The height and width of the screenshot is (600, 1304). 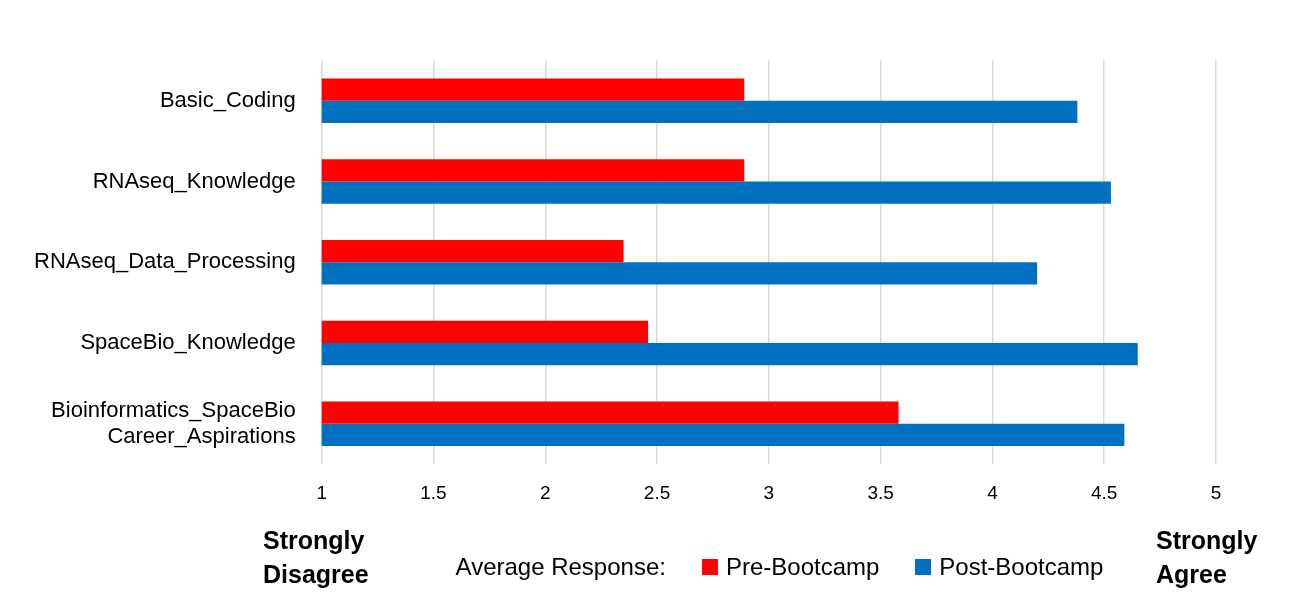 What do you see at coordinates (1021, 567) in the screenshot?
I see `legend-label: Post-Bootcamp` at bounding box center [1021, 567].